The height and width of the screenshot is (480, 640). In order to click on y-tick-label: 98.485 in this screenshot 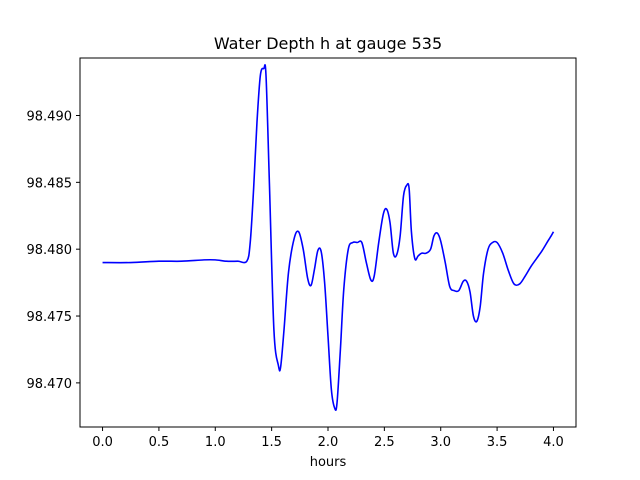, I will do `click(50, 183)`.